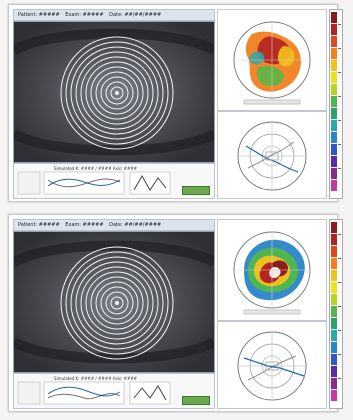 This screenshot has width=353, height=420. I want to click on map-ticks, so click(272, 102).